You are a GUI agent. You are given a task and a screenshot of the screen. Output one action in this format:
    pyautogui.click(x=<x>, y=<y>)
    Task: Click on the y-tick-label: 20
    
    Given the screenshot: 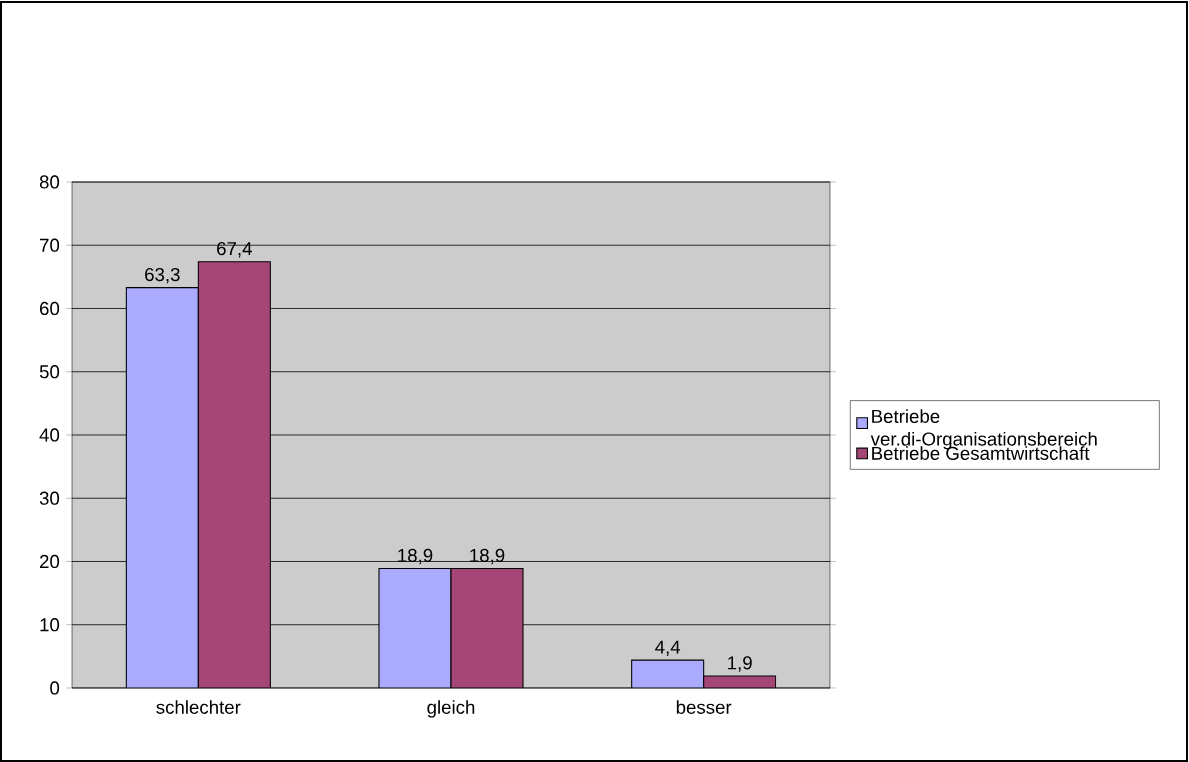 What is the action you would take?
    pyautogui.click(x=50, y=561)
    